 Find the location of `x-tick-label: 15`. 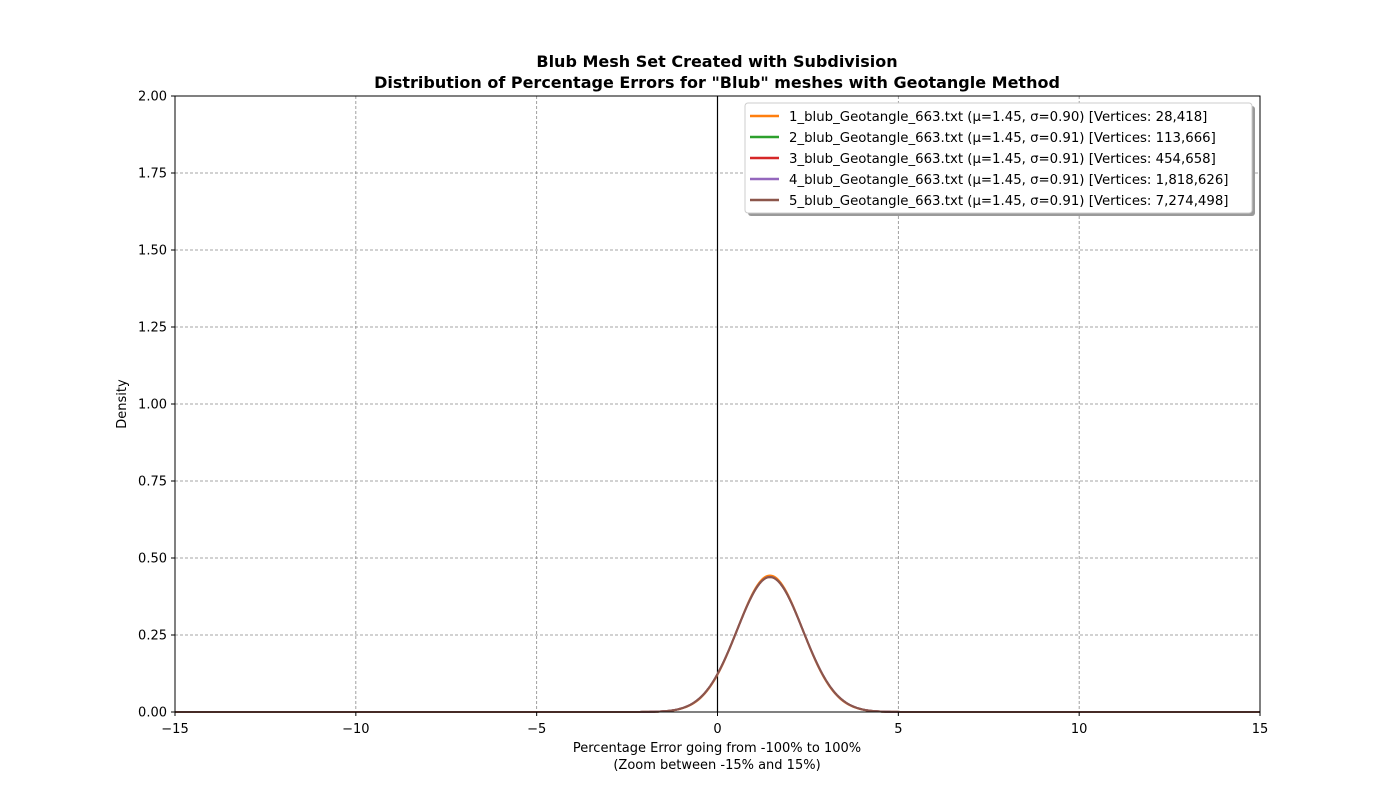

x-tick-label: 15 is located at coordinates (1260, 729).